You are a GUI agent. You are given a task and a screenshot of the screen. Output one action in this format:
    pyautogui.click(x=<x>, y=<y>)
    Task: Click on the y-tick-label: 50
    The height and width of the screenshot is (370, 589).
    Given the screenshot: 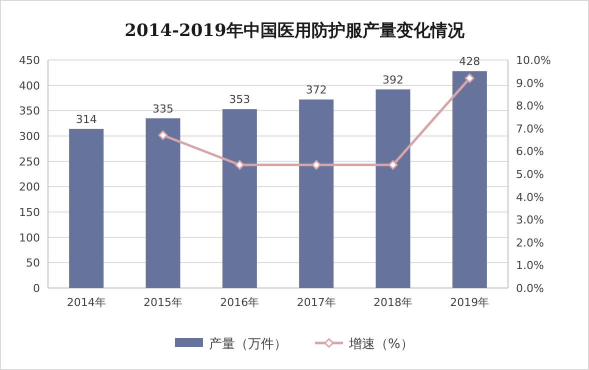 What is the action you would take?
    pyautogui.click(x=33, y=263)
    